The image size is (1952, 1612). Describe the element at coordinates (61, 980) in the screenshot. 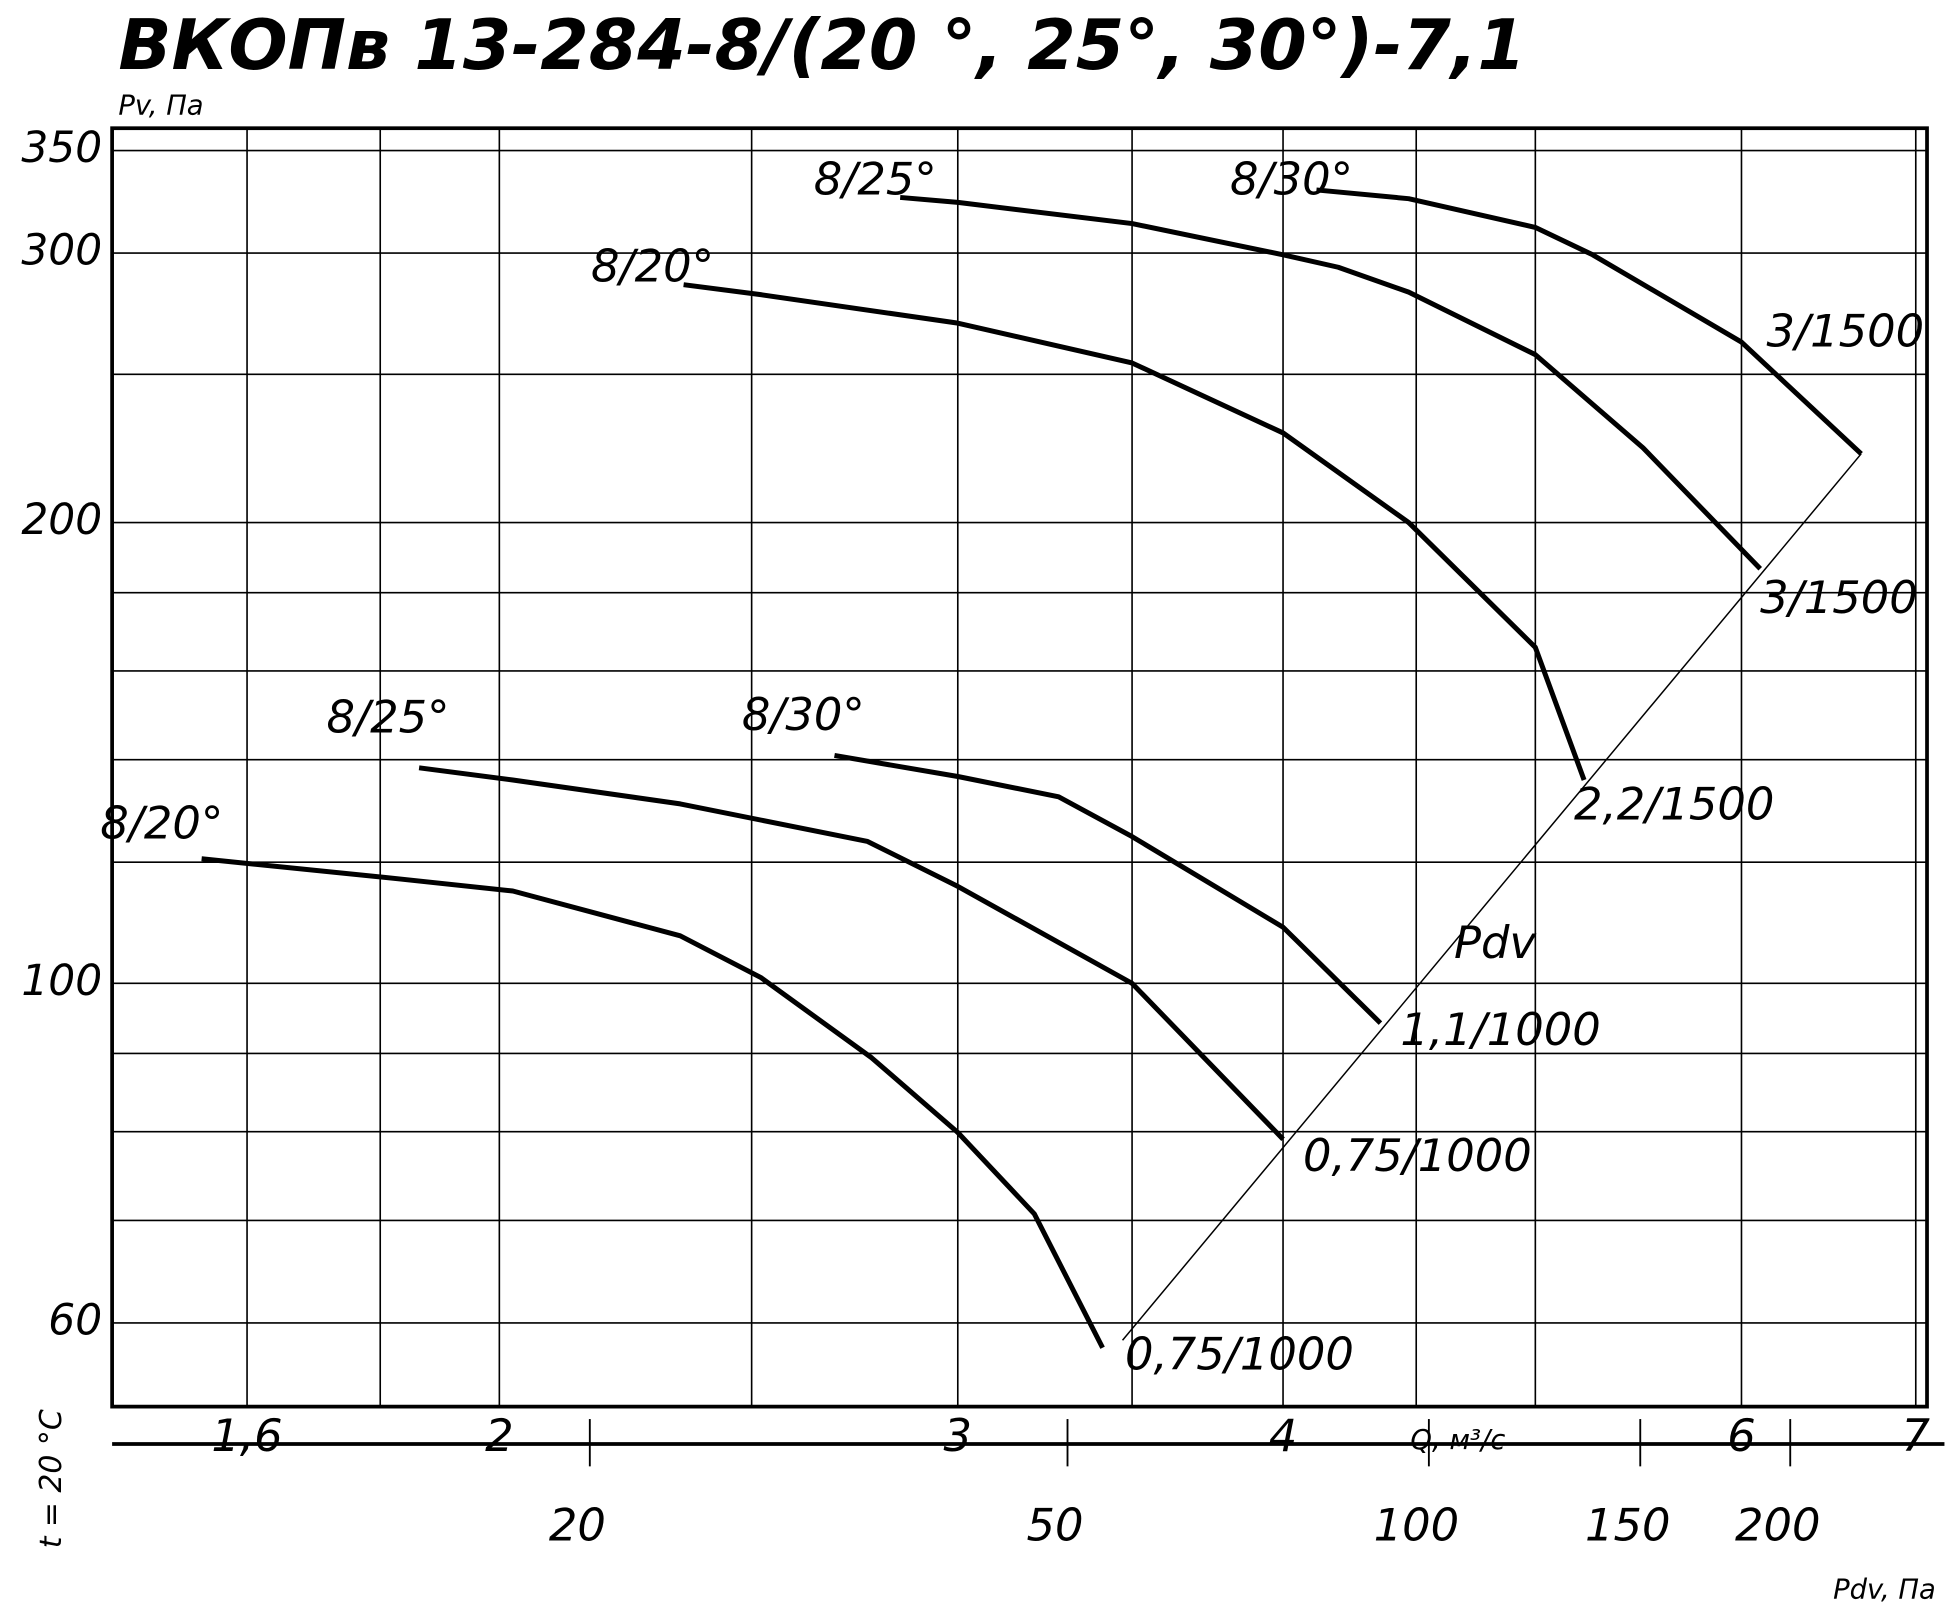

I see `y-tick-label: 100` at that location.